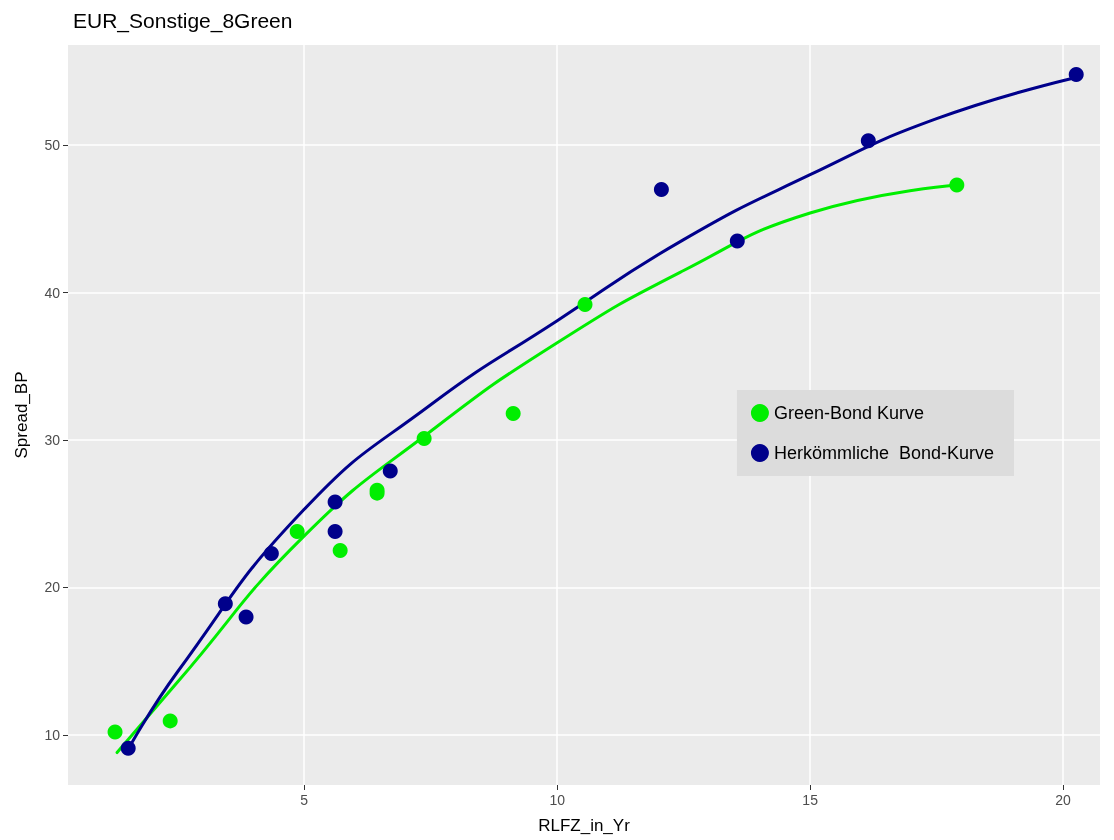 Image resolution: width=1114 pixels, height=840 pixels. What do you see at coordinates (1063, 800) in the screenshot?
I see `x-tick-label: 20` at bounding box center [1063, 800].